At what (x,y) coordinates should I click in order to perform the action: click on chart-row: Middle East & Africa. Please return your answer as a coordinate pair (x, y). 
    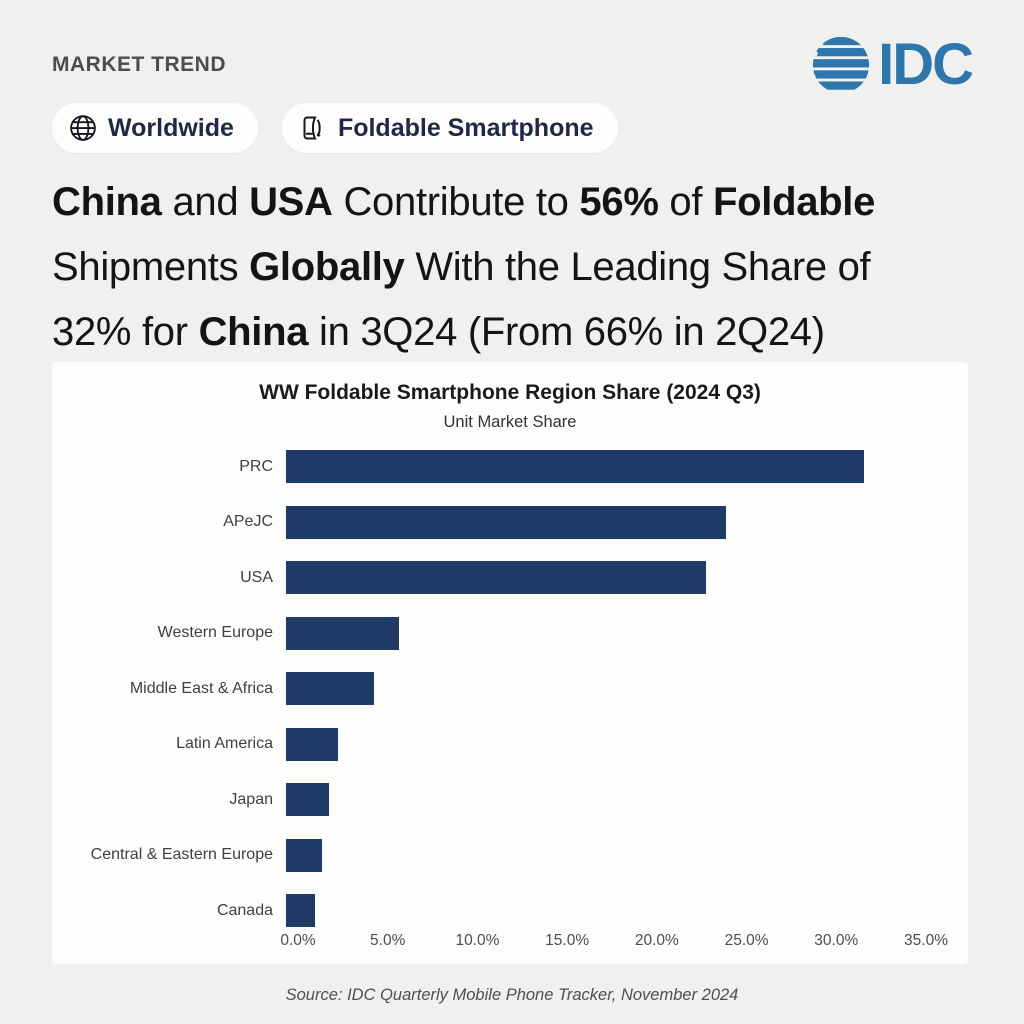
    Looking at the image, I should click on (510, 689).